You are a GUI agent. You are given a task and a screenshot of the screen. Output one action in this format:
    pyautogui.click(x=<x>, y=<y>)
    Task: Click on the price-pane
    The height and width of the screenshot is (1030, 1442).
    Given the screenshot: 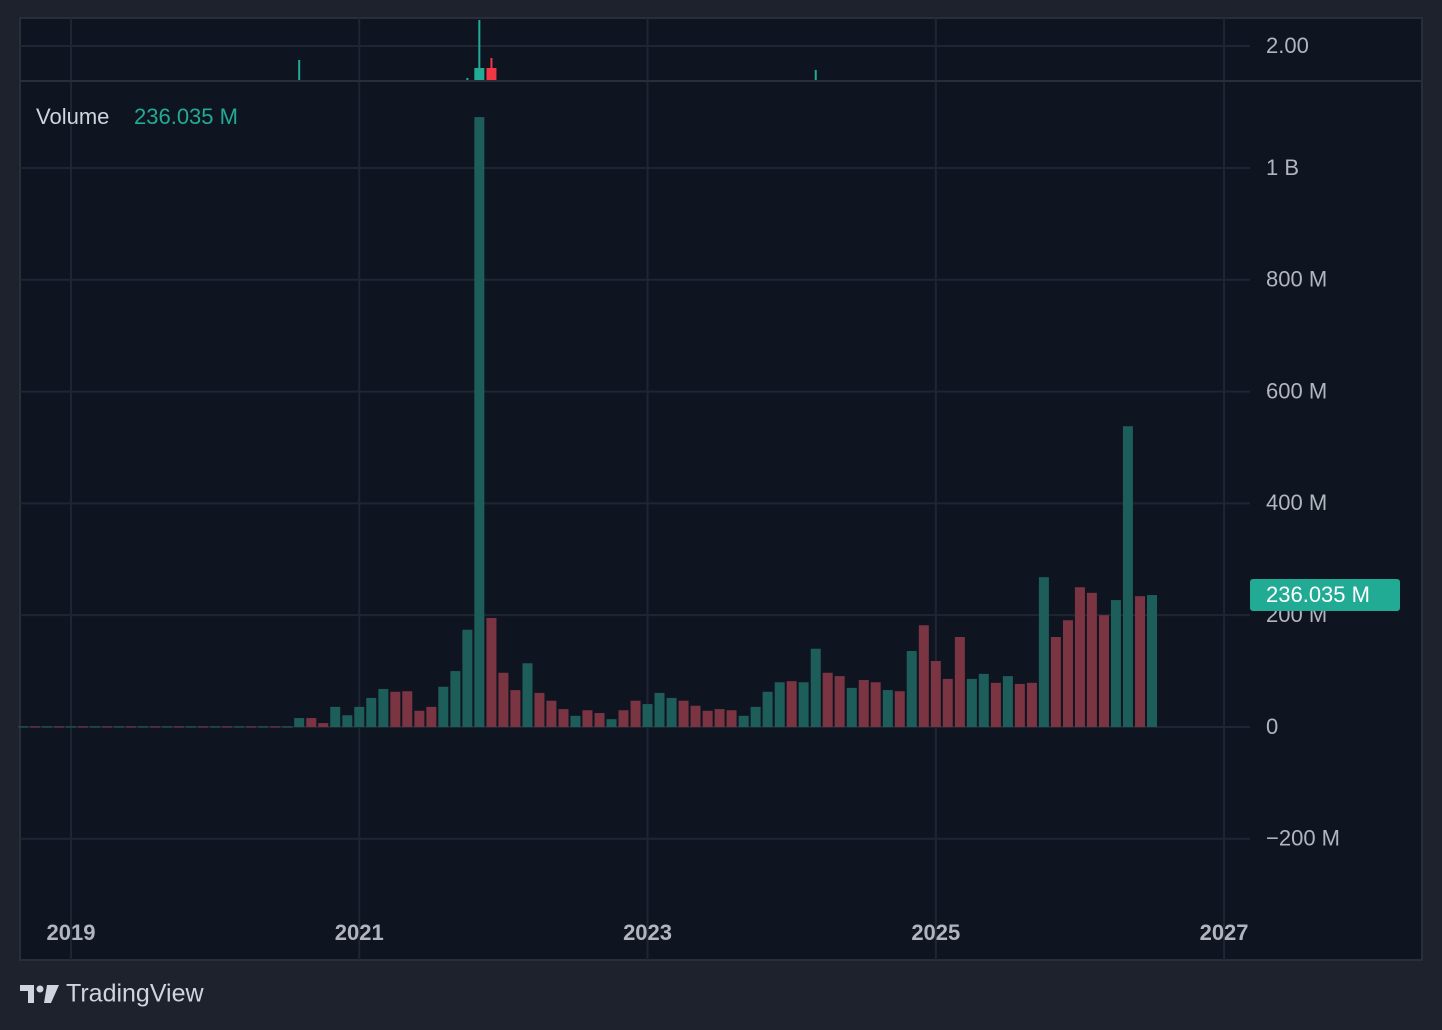 What is the action you would take?
    pyautogui.click(x=557, y=50)
    